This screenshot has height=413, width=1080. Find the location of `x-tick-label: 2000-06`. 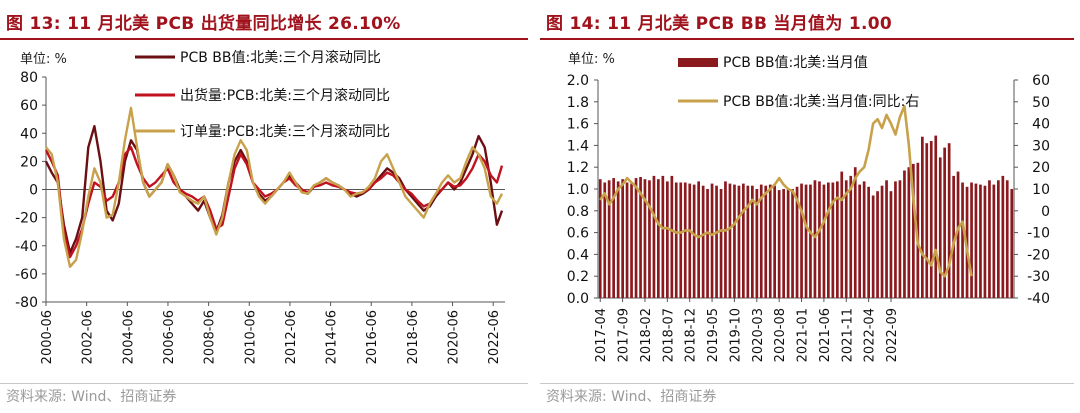

x-tick-label: 2000-06 is located at coordinates (47, 337).